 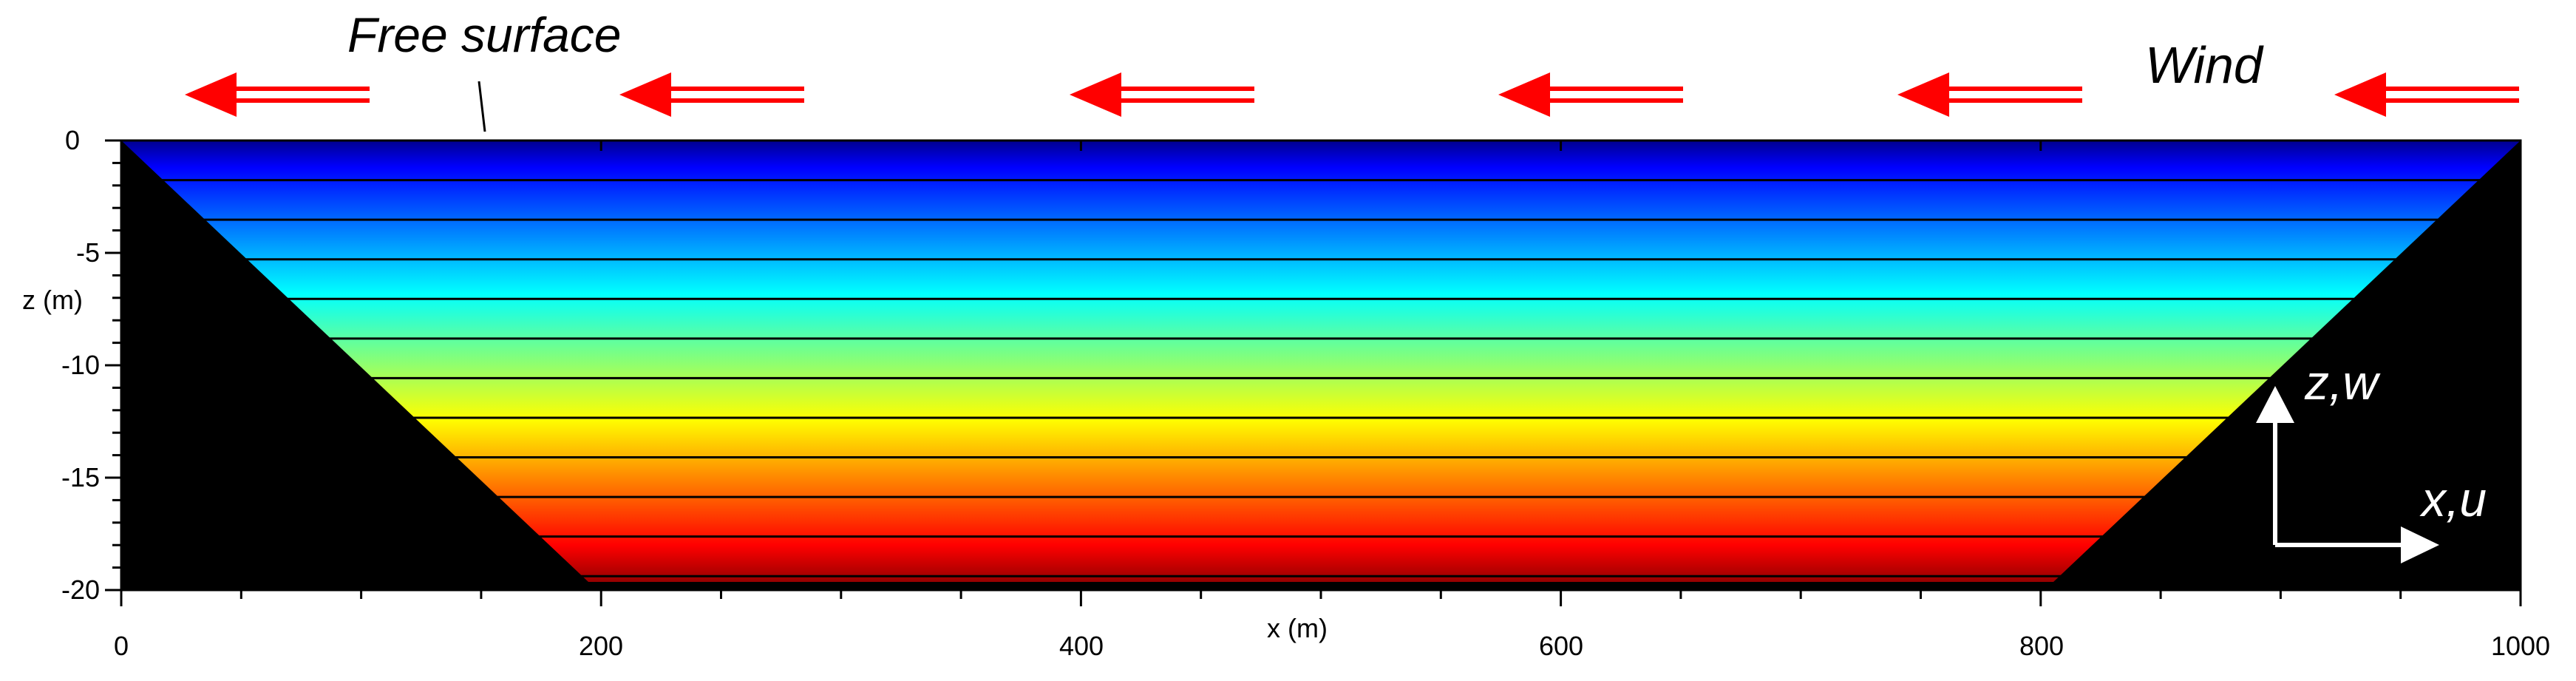 I want to click on x-tick-label-200: 200, so click(x=601, y=646).